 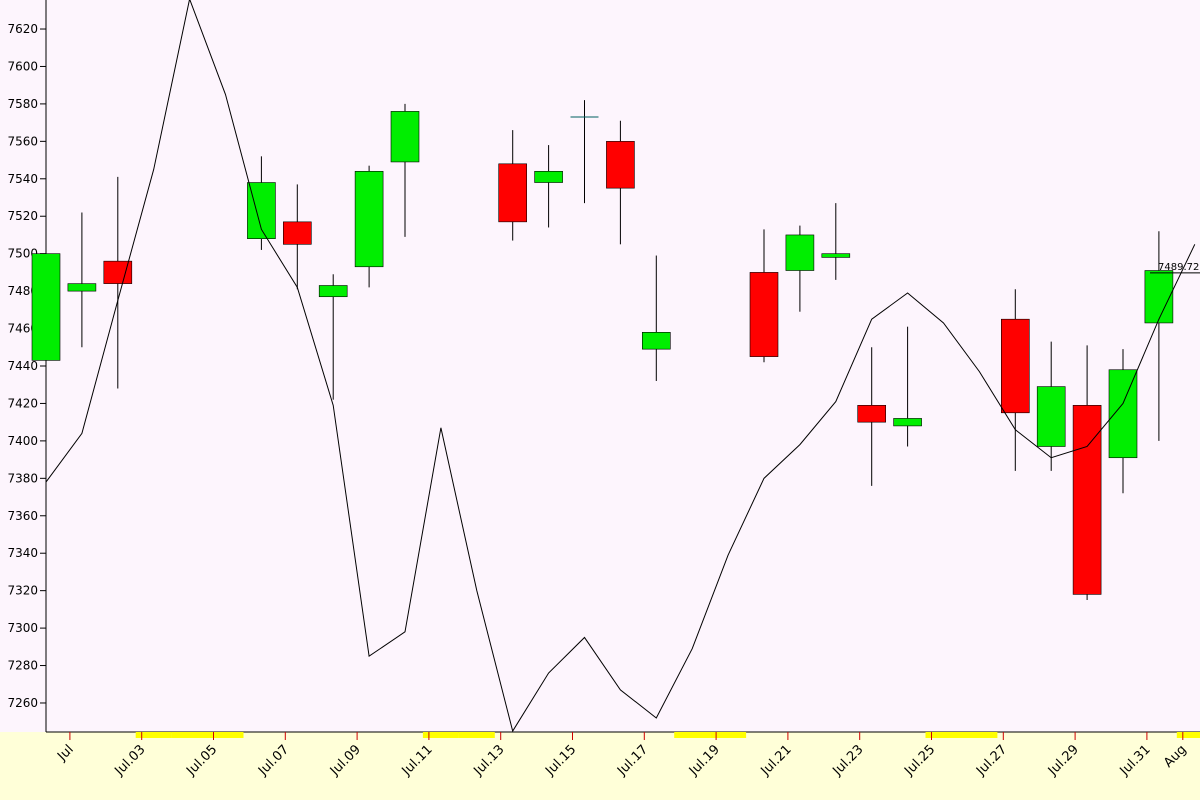 What do you see at coordinates (22, 329) in the screenshot?
I see `y-tick-label: 7460` at bounding box center [22, 329].